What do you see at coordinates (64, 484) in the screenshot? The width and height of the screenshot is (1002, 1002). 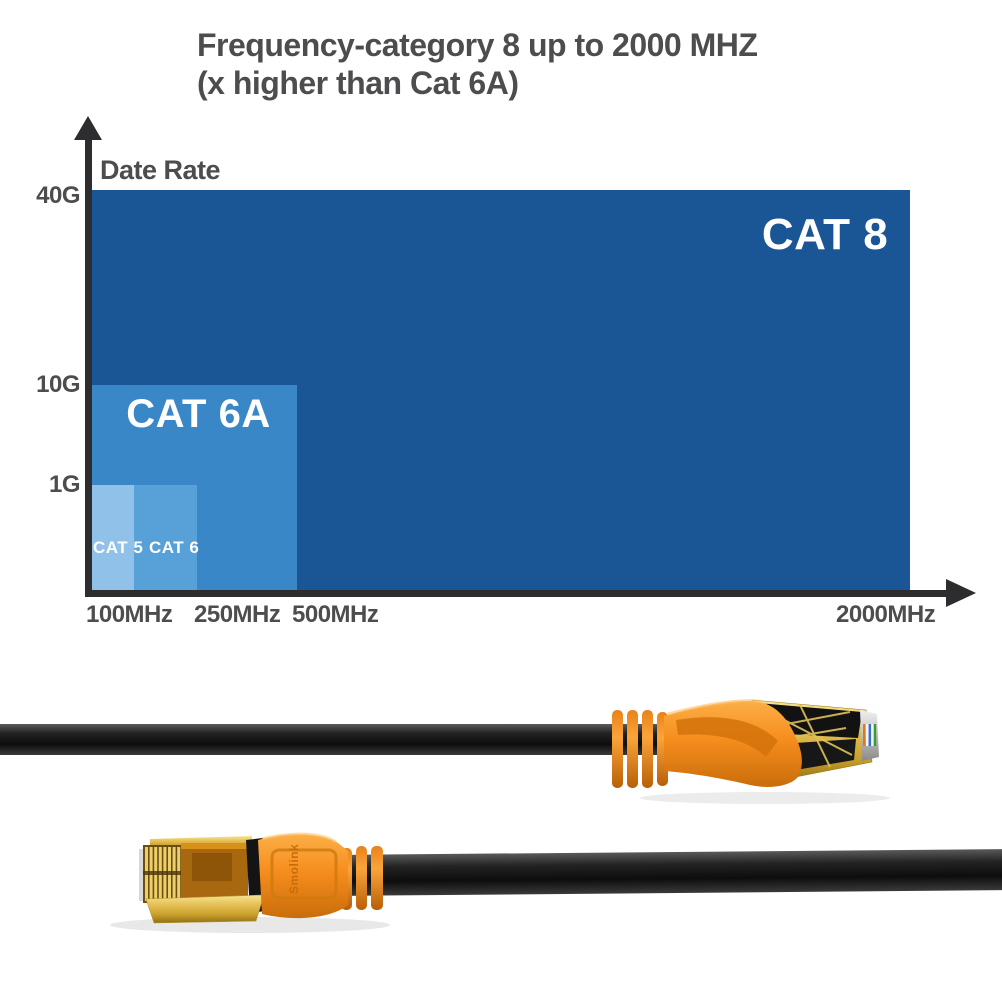 I see `y-tick-1g: 1G` at bounding box center [64, 484].